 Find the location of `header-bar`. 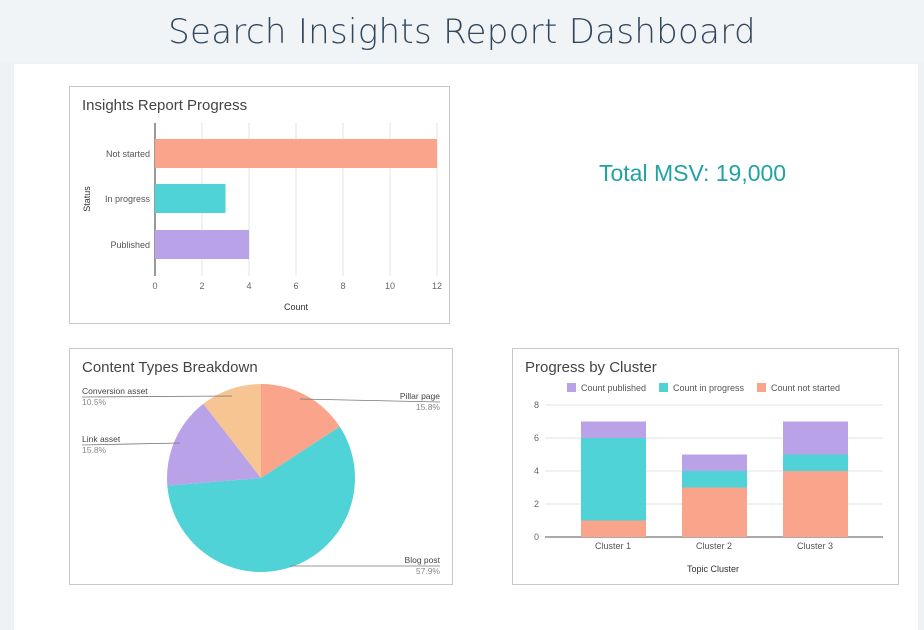

header-bar is located at coordinates (462, 31).